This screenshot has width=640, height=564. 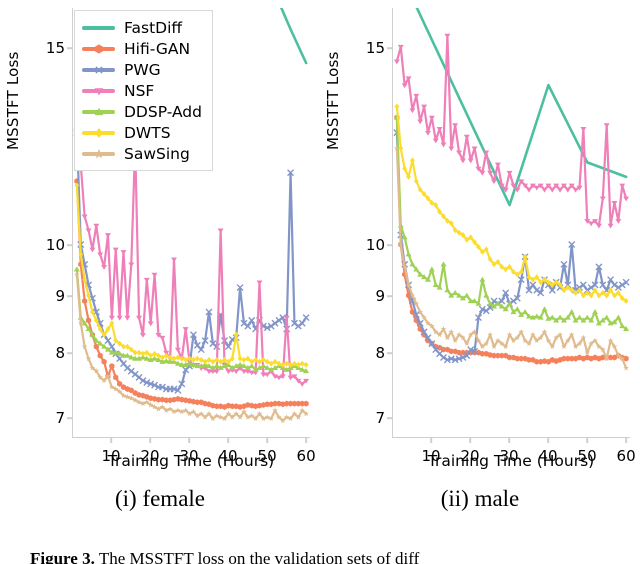 I want to click on subcaption-female: (i) female, so click(x=160, y=498).